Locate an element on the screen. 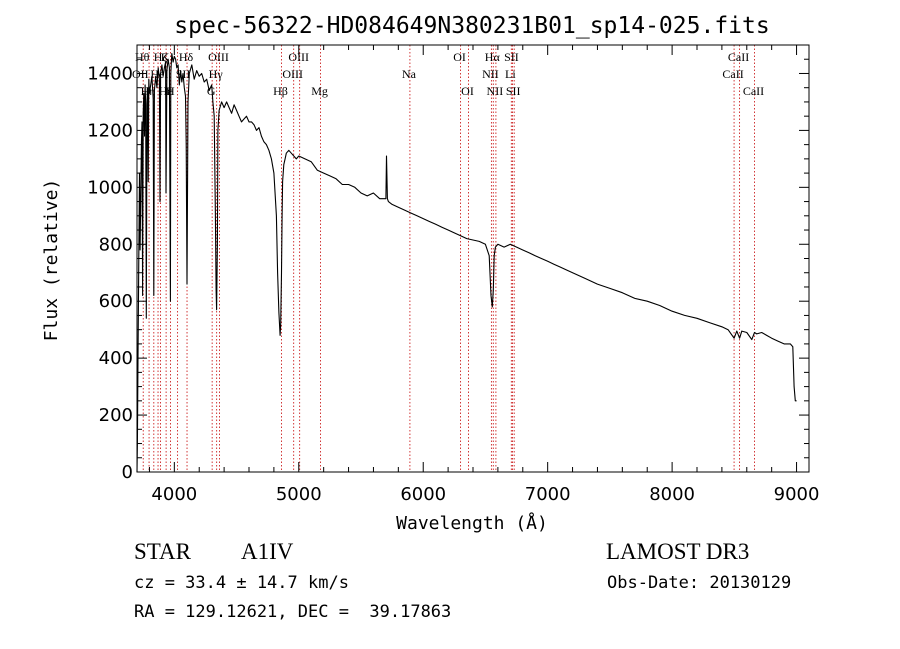  line-label-20: Hα is located at coordinates (493, 57).